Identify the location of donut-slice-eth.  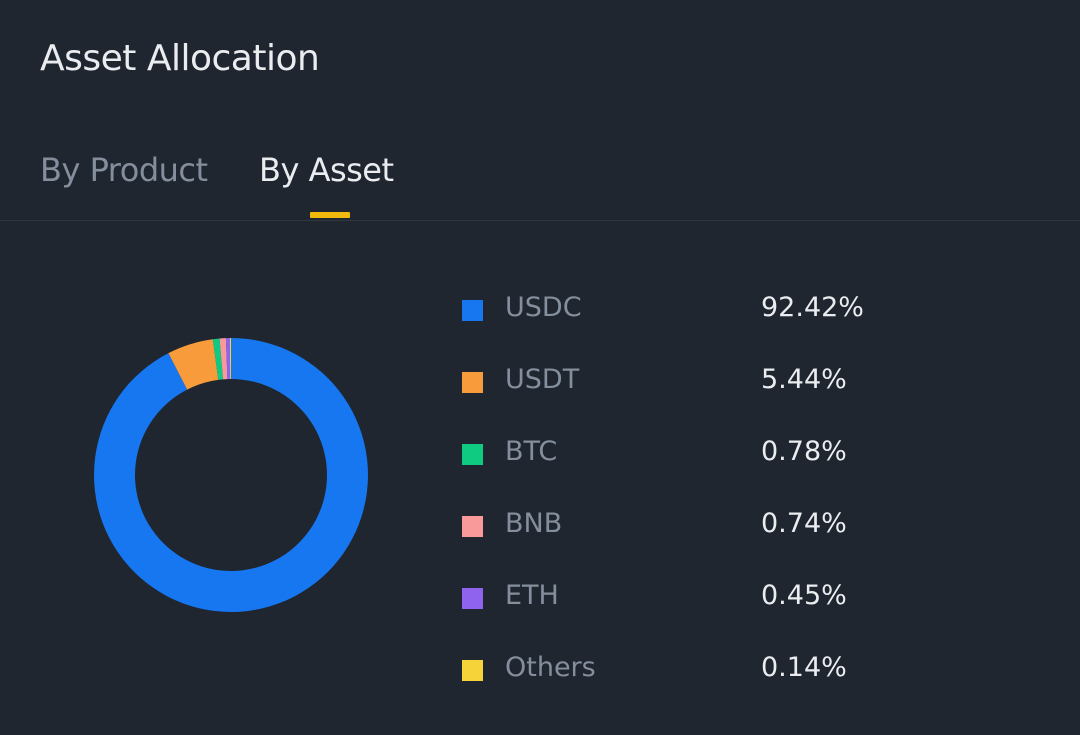
(228, 359).